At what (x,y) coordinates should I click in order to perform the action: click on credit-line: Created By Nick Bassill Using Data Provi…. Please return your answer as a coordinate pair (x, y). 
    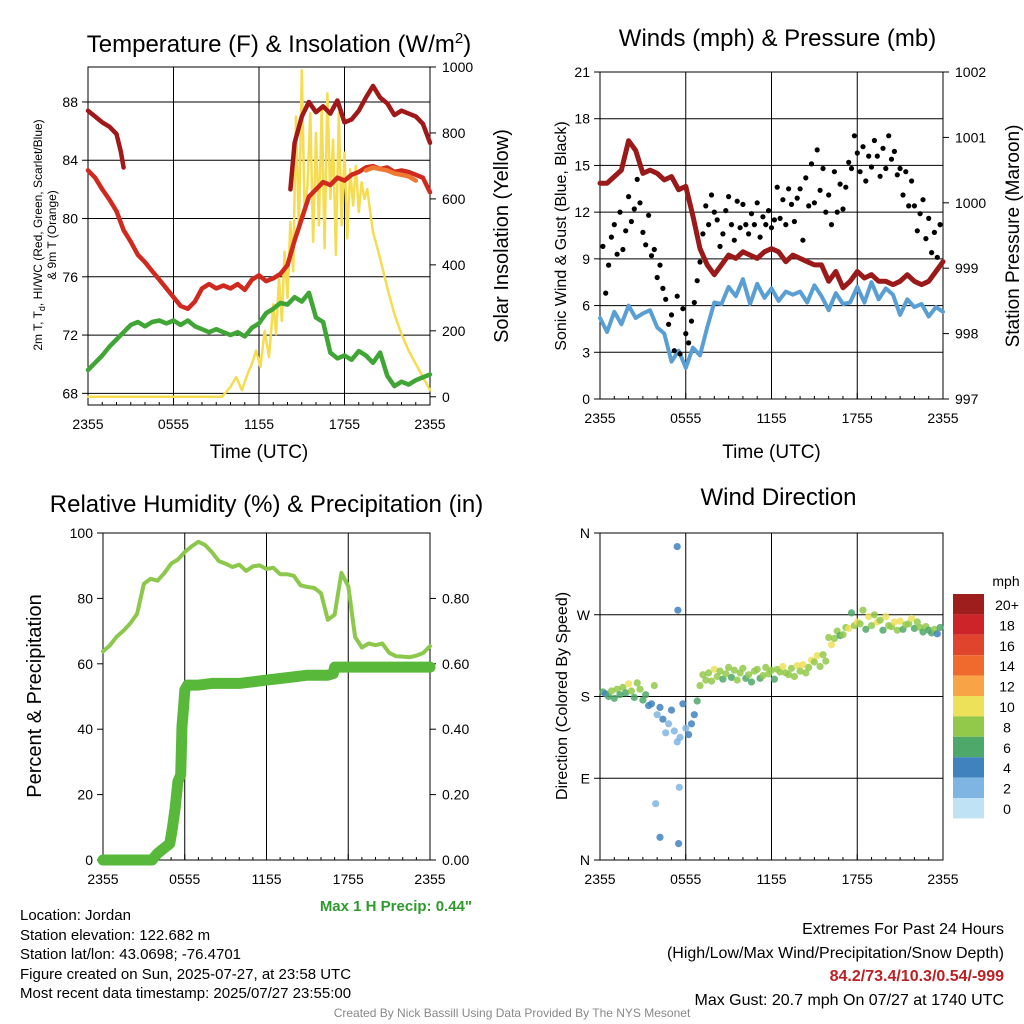
    Looking at the image, I should click on (512, 1013).